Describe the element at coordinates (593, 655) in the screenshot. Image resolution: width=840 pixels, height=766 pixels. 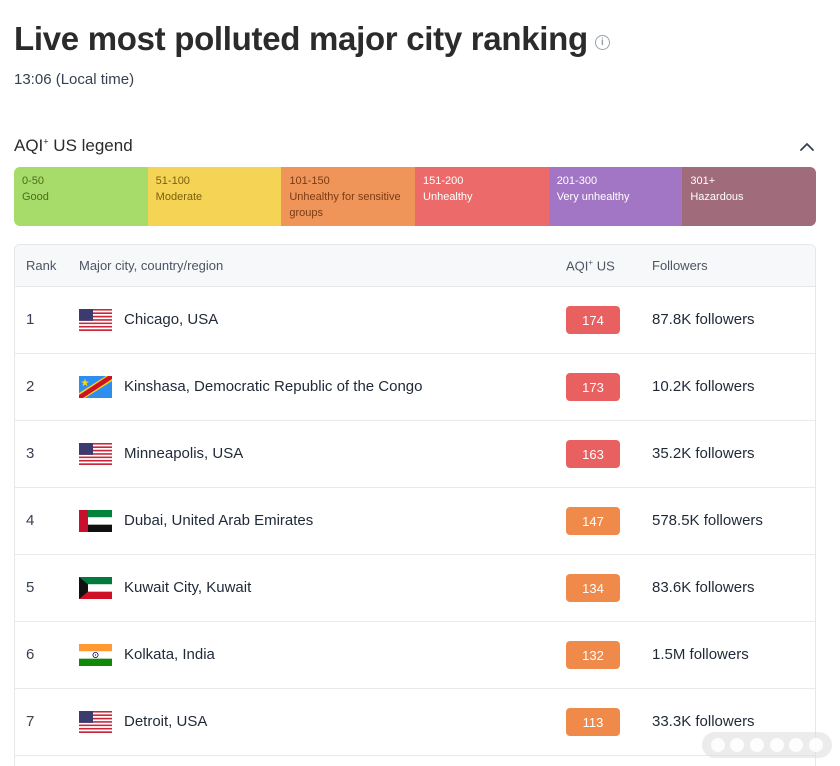
I see `aqi-badge: 132` at that location.